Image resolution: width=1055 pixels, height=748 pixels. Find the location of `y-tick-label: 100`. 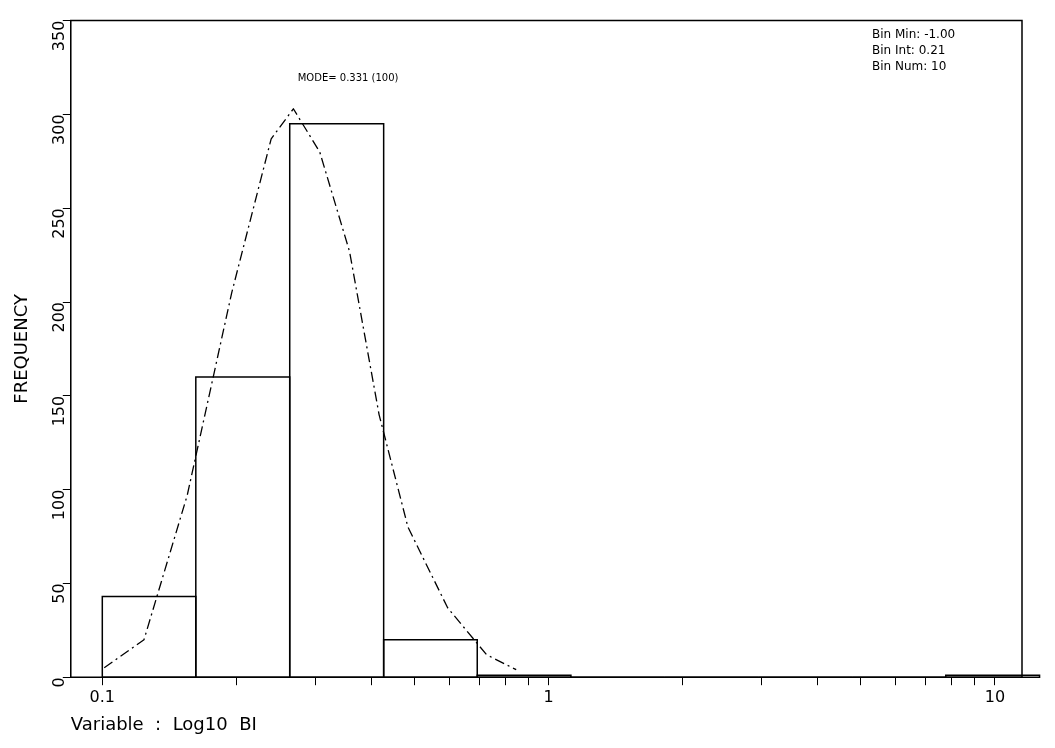

y-tick-label: 100 is located at coordinates (58, 505).